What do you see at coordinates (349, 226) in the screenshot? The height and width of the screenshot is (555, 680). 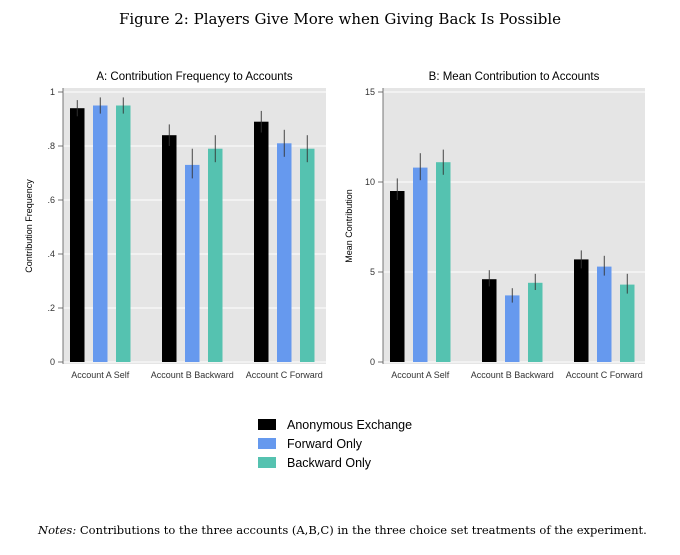 I see `y-axis-label: Mean Contribution` at bounding box center [349, 226].